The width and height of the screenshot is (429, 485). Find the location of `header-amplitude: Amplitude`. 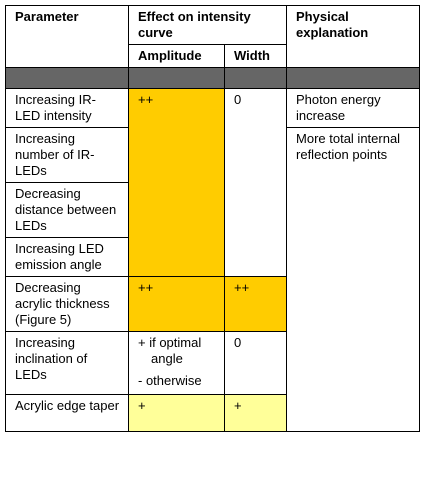

header-amplitude: Amplitude is located at coordinates (176, 56).